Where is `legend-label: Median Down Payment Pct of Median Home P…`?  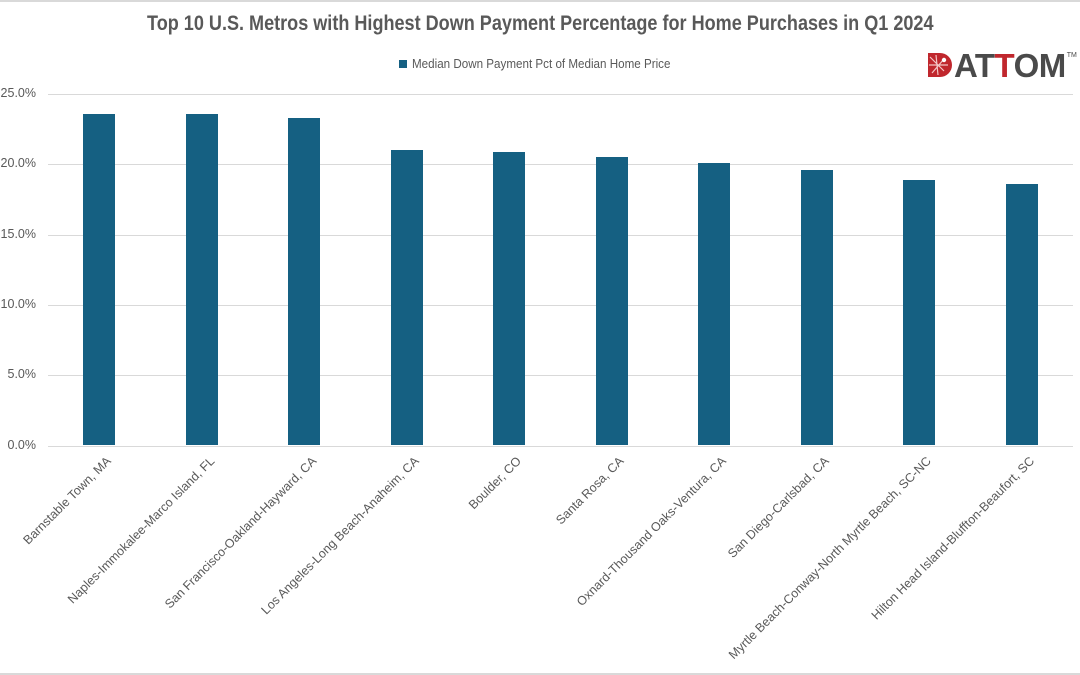
legend-label: Median Down Payment Pct of Median Home P… is located at coordinates (541, 64).